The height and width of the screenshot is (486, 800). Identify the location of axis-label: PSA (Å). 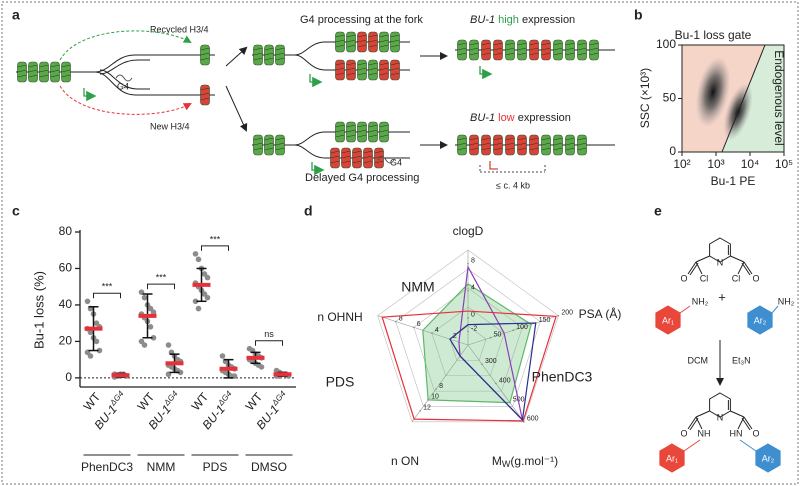
(600, 313).